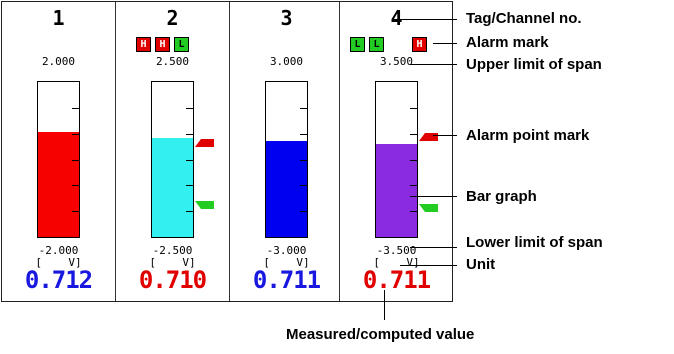 The height and width of the screenshot is (354, 674). I want to click on upper-span-limit: 2.500, so click(172, 61).